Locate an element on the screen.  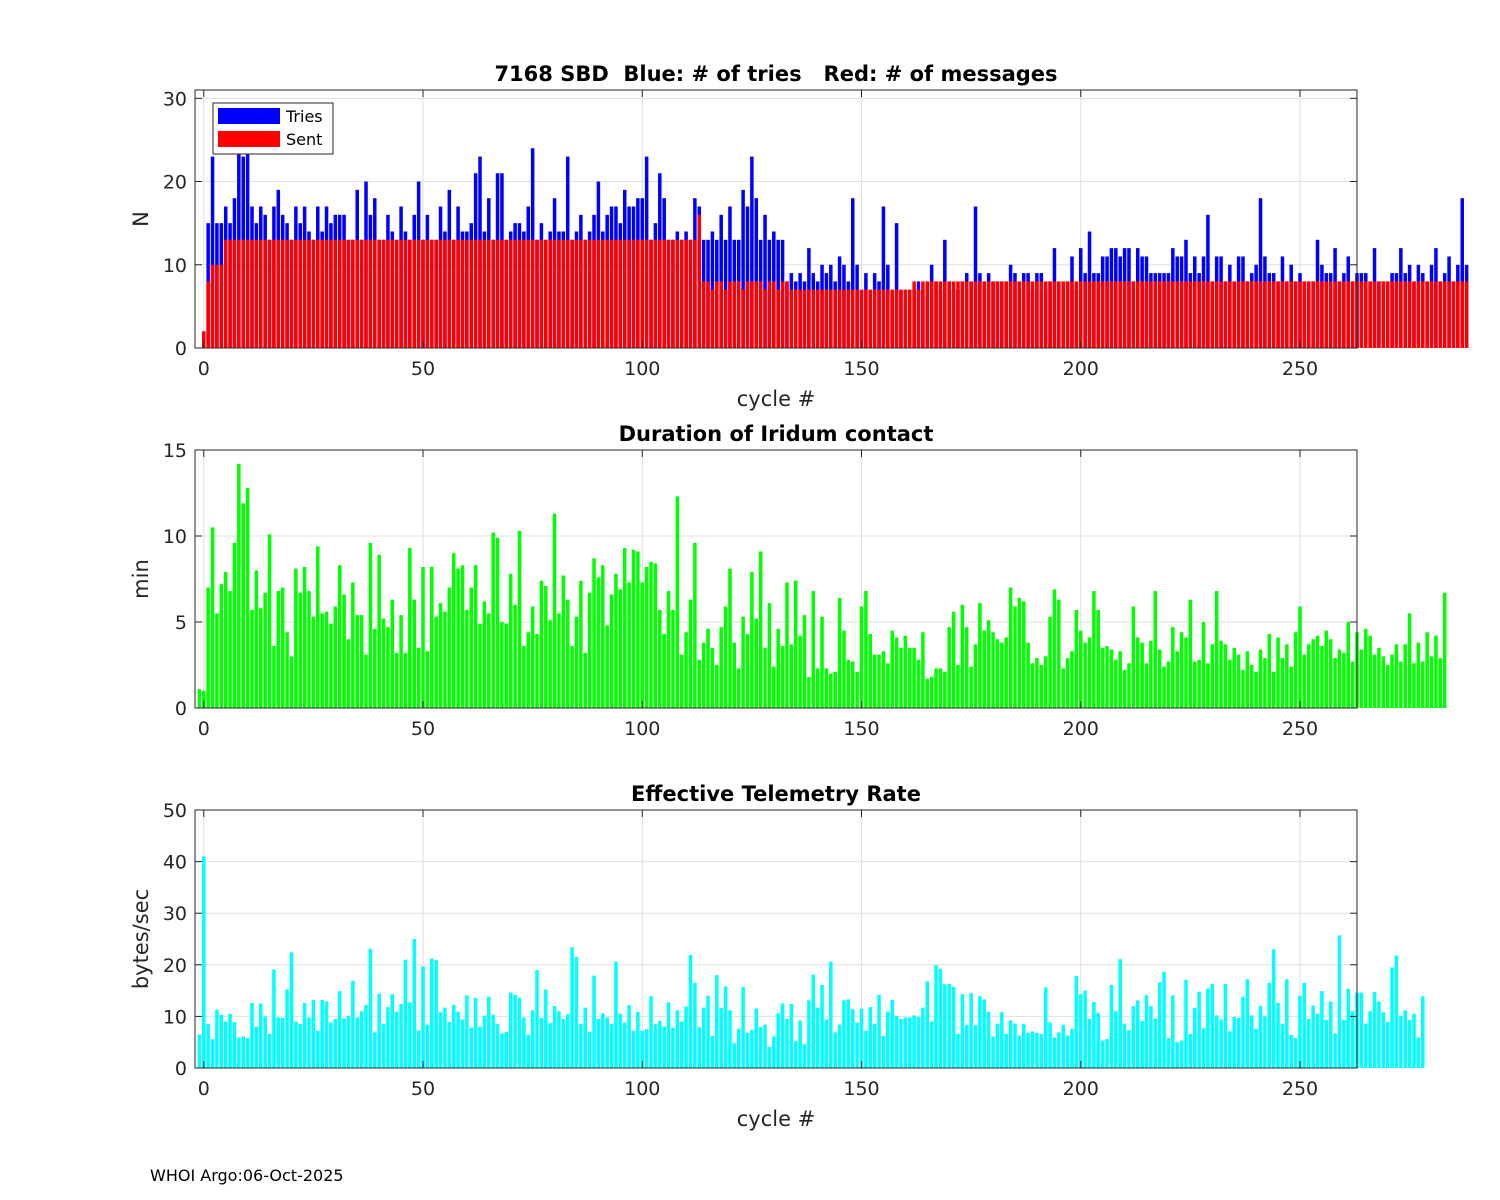
legend-swatch-tries is located at coordinates (249, 116).